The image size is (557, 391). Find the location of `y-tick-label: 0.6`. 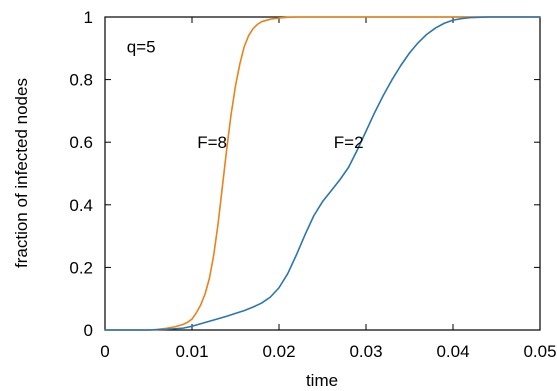

y-tick-label: 0.6 is located at coordinates (81, 142).